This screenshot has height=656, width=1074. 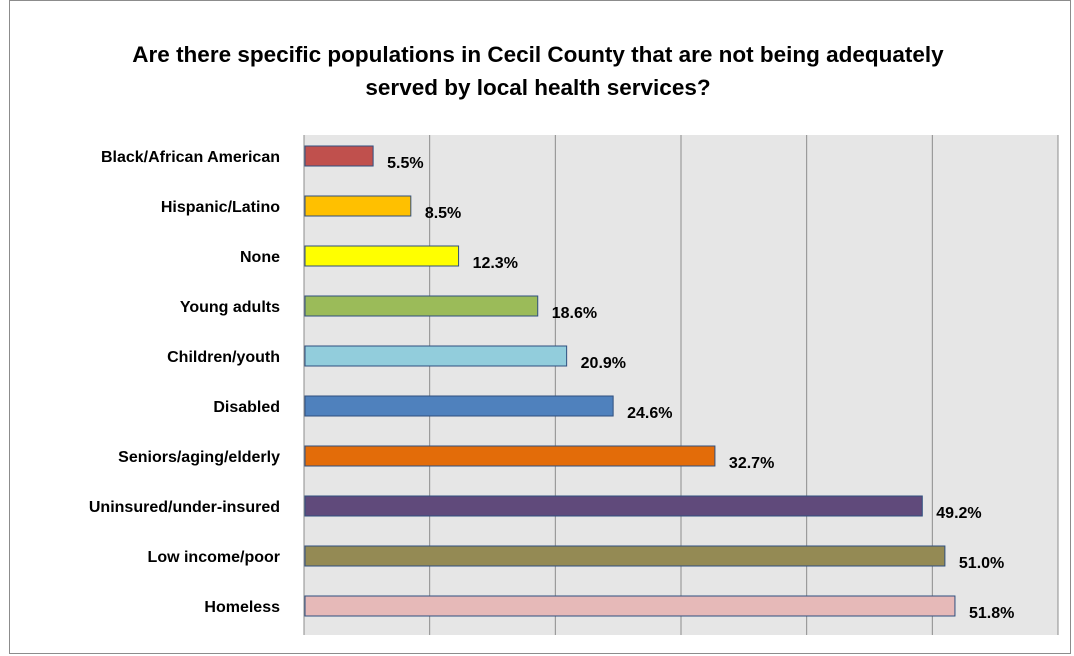 What do you see at coordinates (190, 157) in the screenshot?
I see `category-label: Black/African American` at bounding box center [190, 157].